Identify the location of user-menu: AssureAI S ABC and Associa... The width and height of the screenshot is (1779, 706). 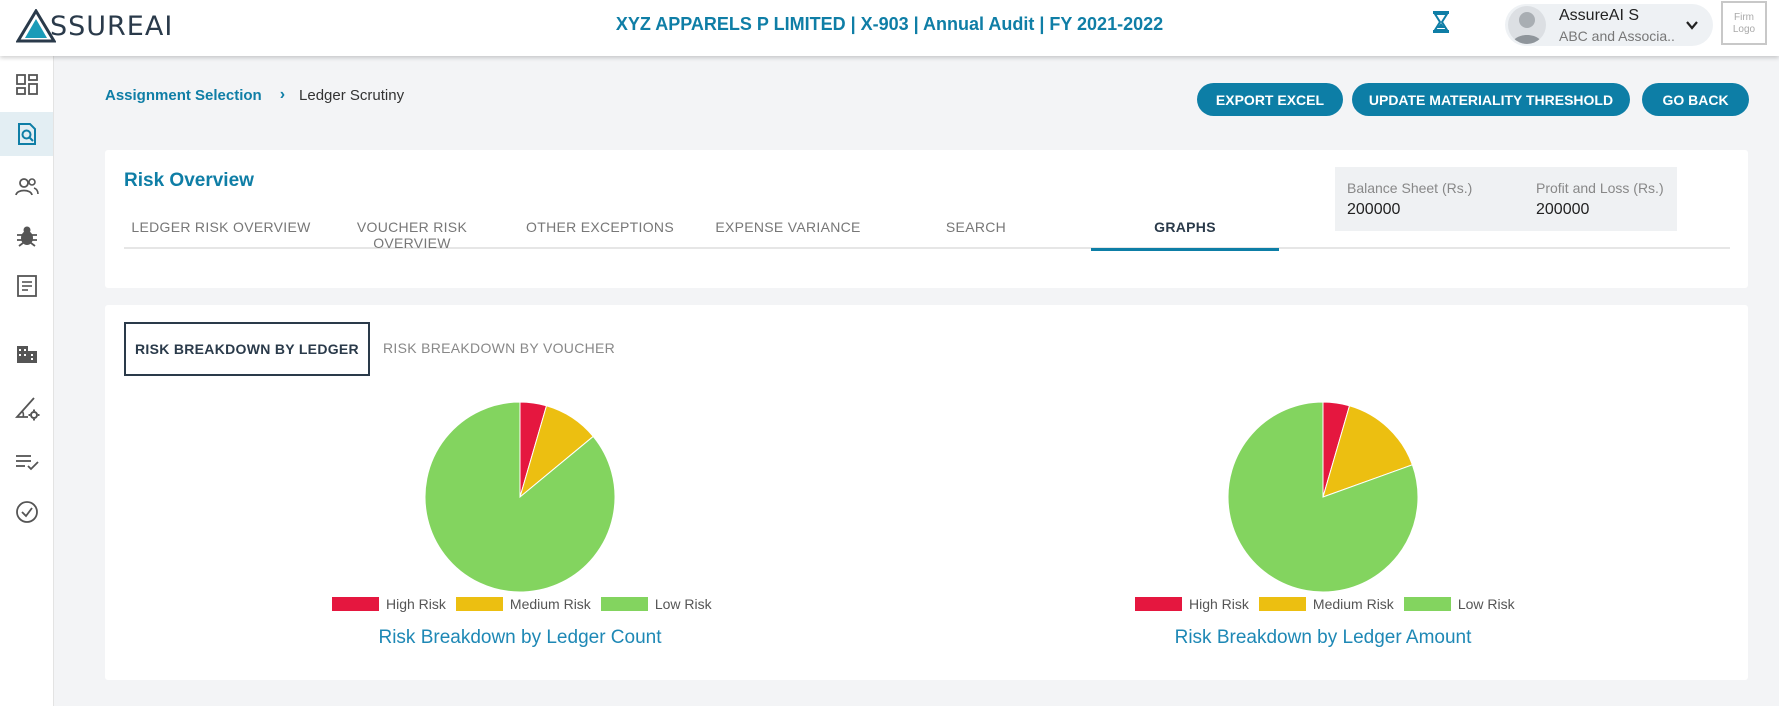
(1609, 25).